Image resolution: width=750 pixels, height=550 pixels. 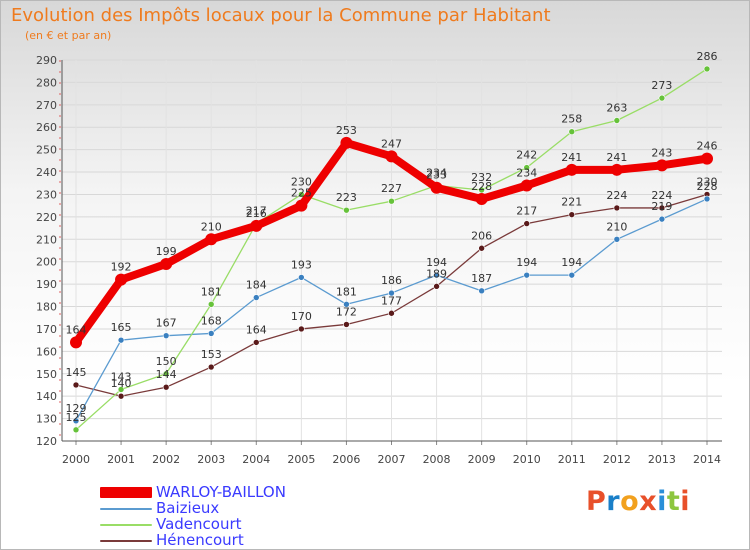 What do you see at coordinates (46, 441) in the screenshot?
I see `y-tick-label: 120` at bounding box center [46, 441].